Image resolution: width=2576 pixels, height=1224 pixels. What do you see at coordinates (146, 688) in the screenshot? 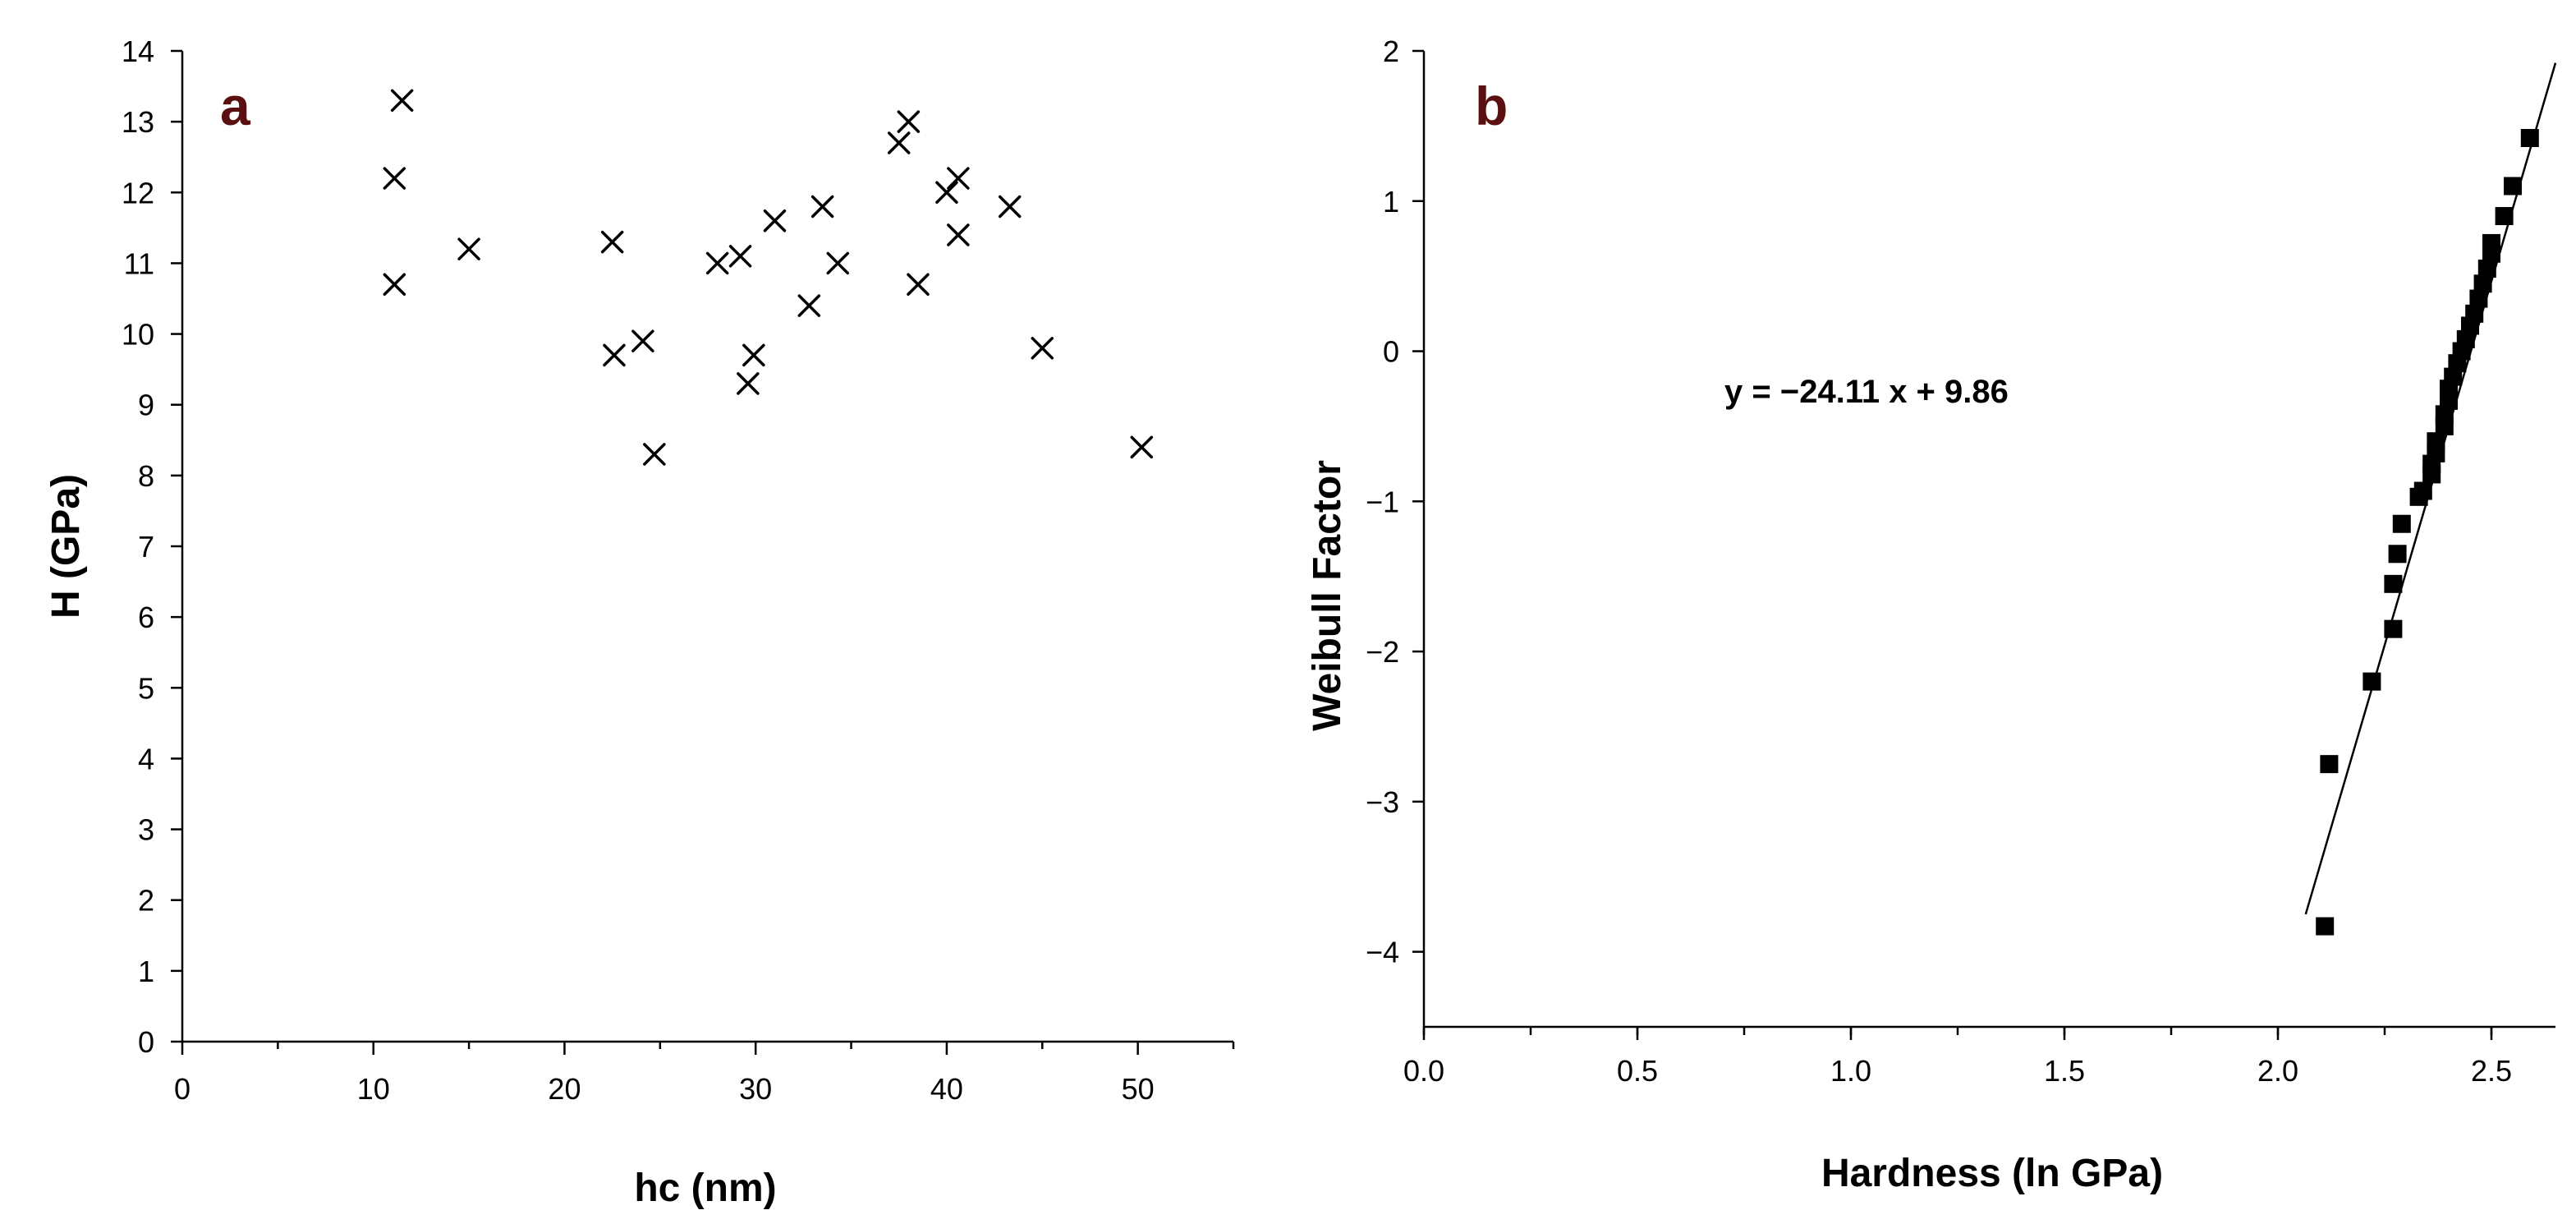
I see `panel-a-y-tick-label: 5` at bounding box center [146, 688].